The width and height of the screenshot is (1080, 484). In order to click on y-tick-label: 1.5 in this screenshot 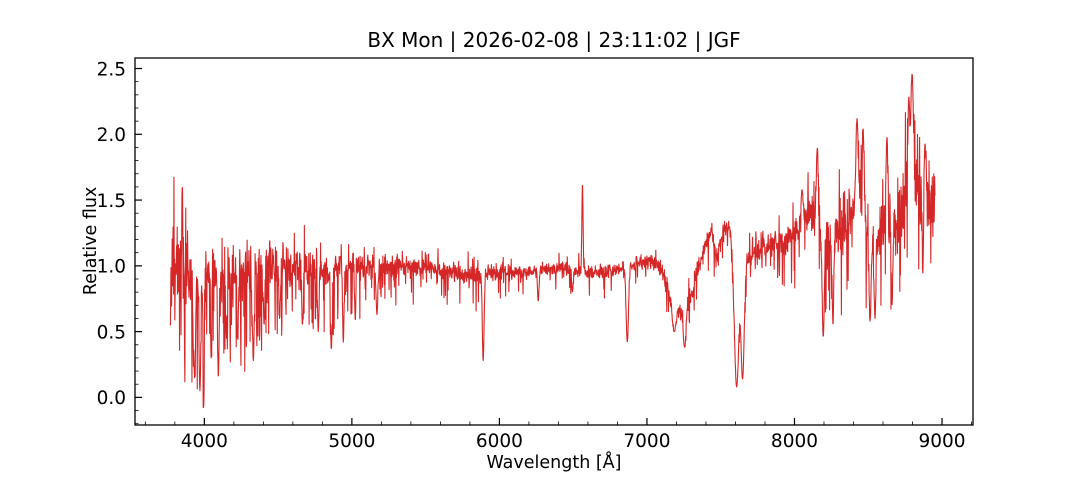, I will do `click(111, 201)`.